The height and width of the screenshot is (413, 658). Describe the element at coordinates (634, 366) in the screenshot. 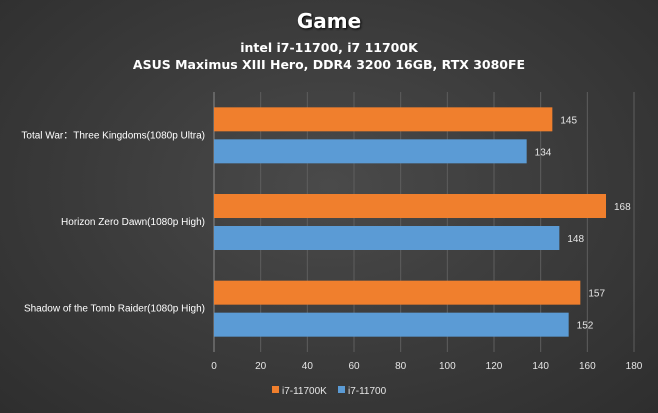

I see `x-tick-label: 180` at that location.